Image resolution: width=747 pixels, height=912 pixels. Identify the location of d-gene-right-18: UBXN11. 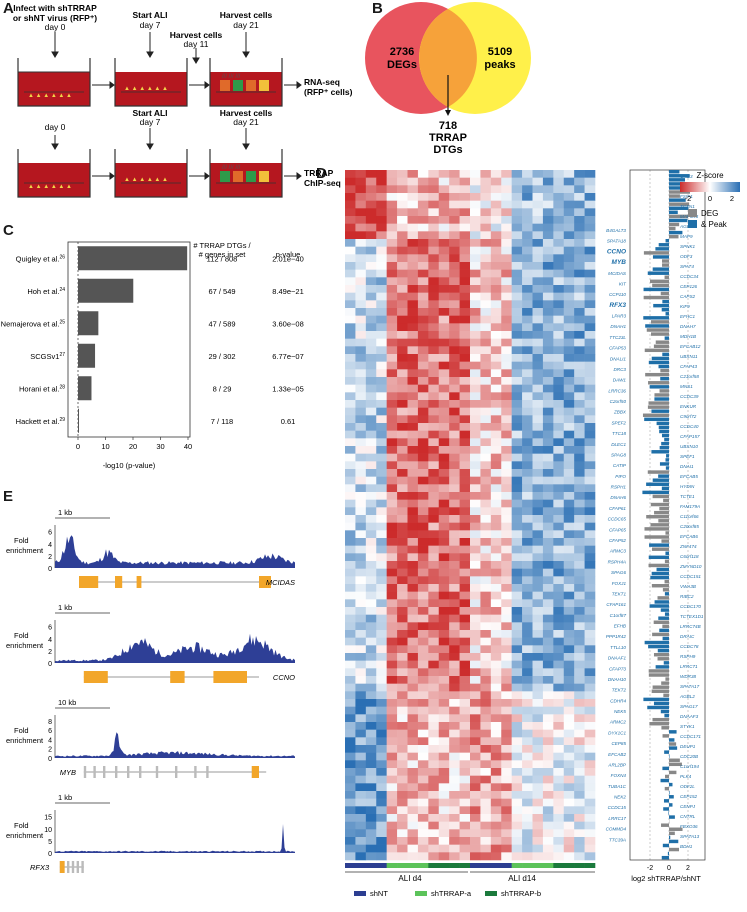
(689, 356).